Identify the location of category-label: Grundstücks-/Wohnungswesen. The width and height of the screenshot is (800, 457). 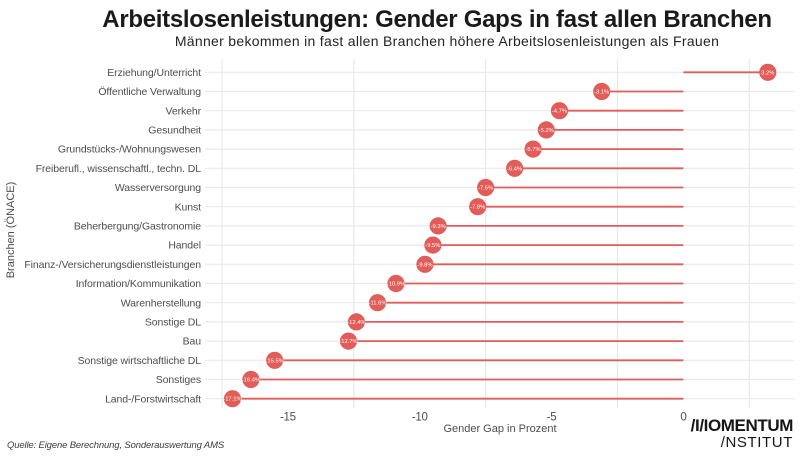
(129, 150).